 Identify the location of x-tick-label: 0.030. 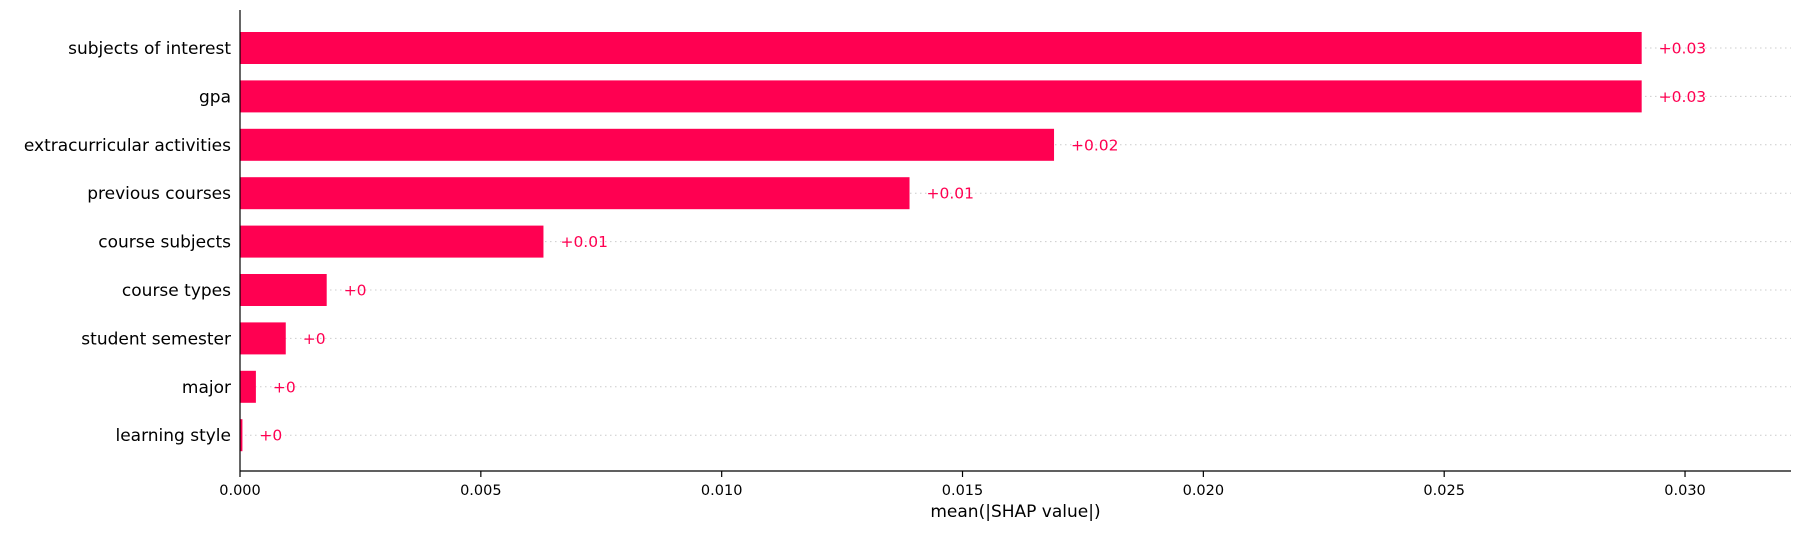
(1685, 491).